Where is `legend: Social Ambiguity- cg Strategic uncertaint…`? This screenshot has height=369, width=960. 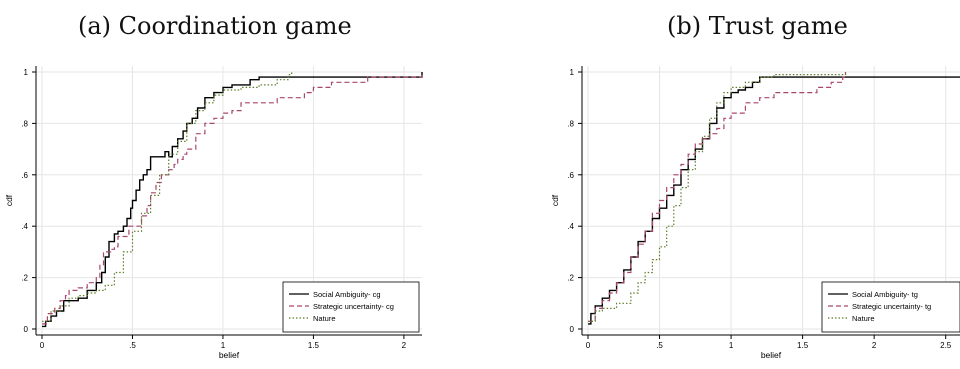
legend: Social Ambiguity- cg Strategic uncertaint… is located at coordinates (351, 307).